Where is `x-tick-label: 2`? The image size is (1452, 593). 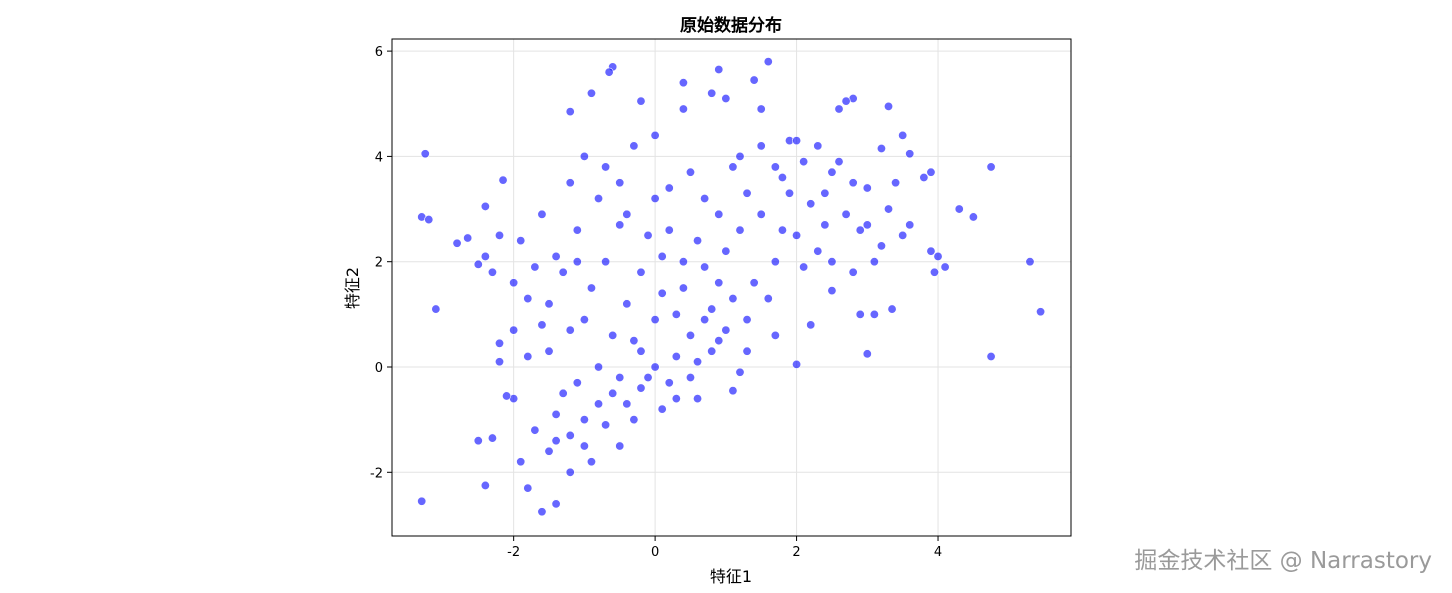 x-tick-label: 2 is located at coordinates (796, 552).